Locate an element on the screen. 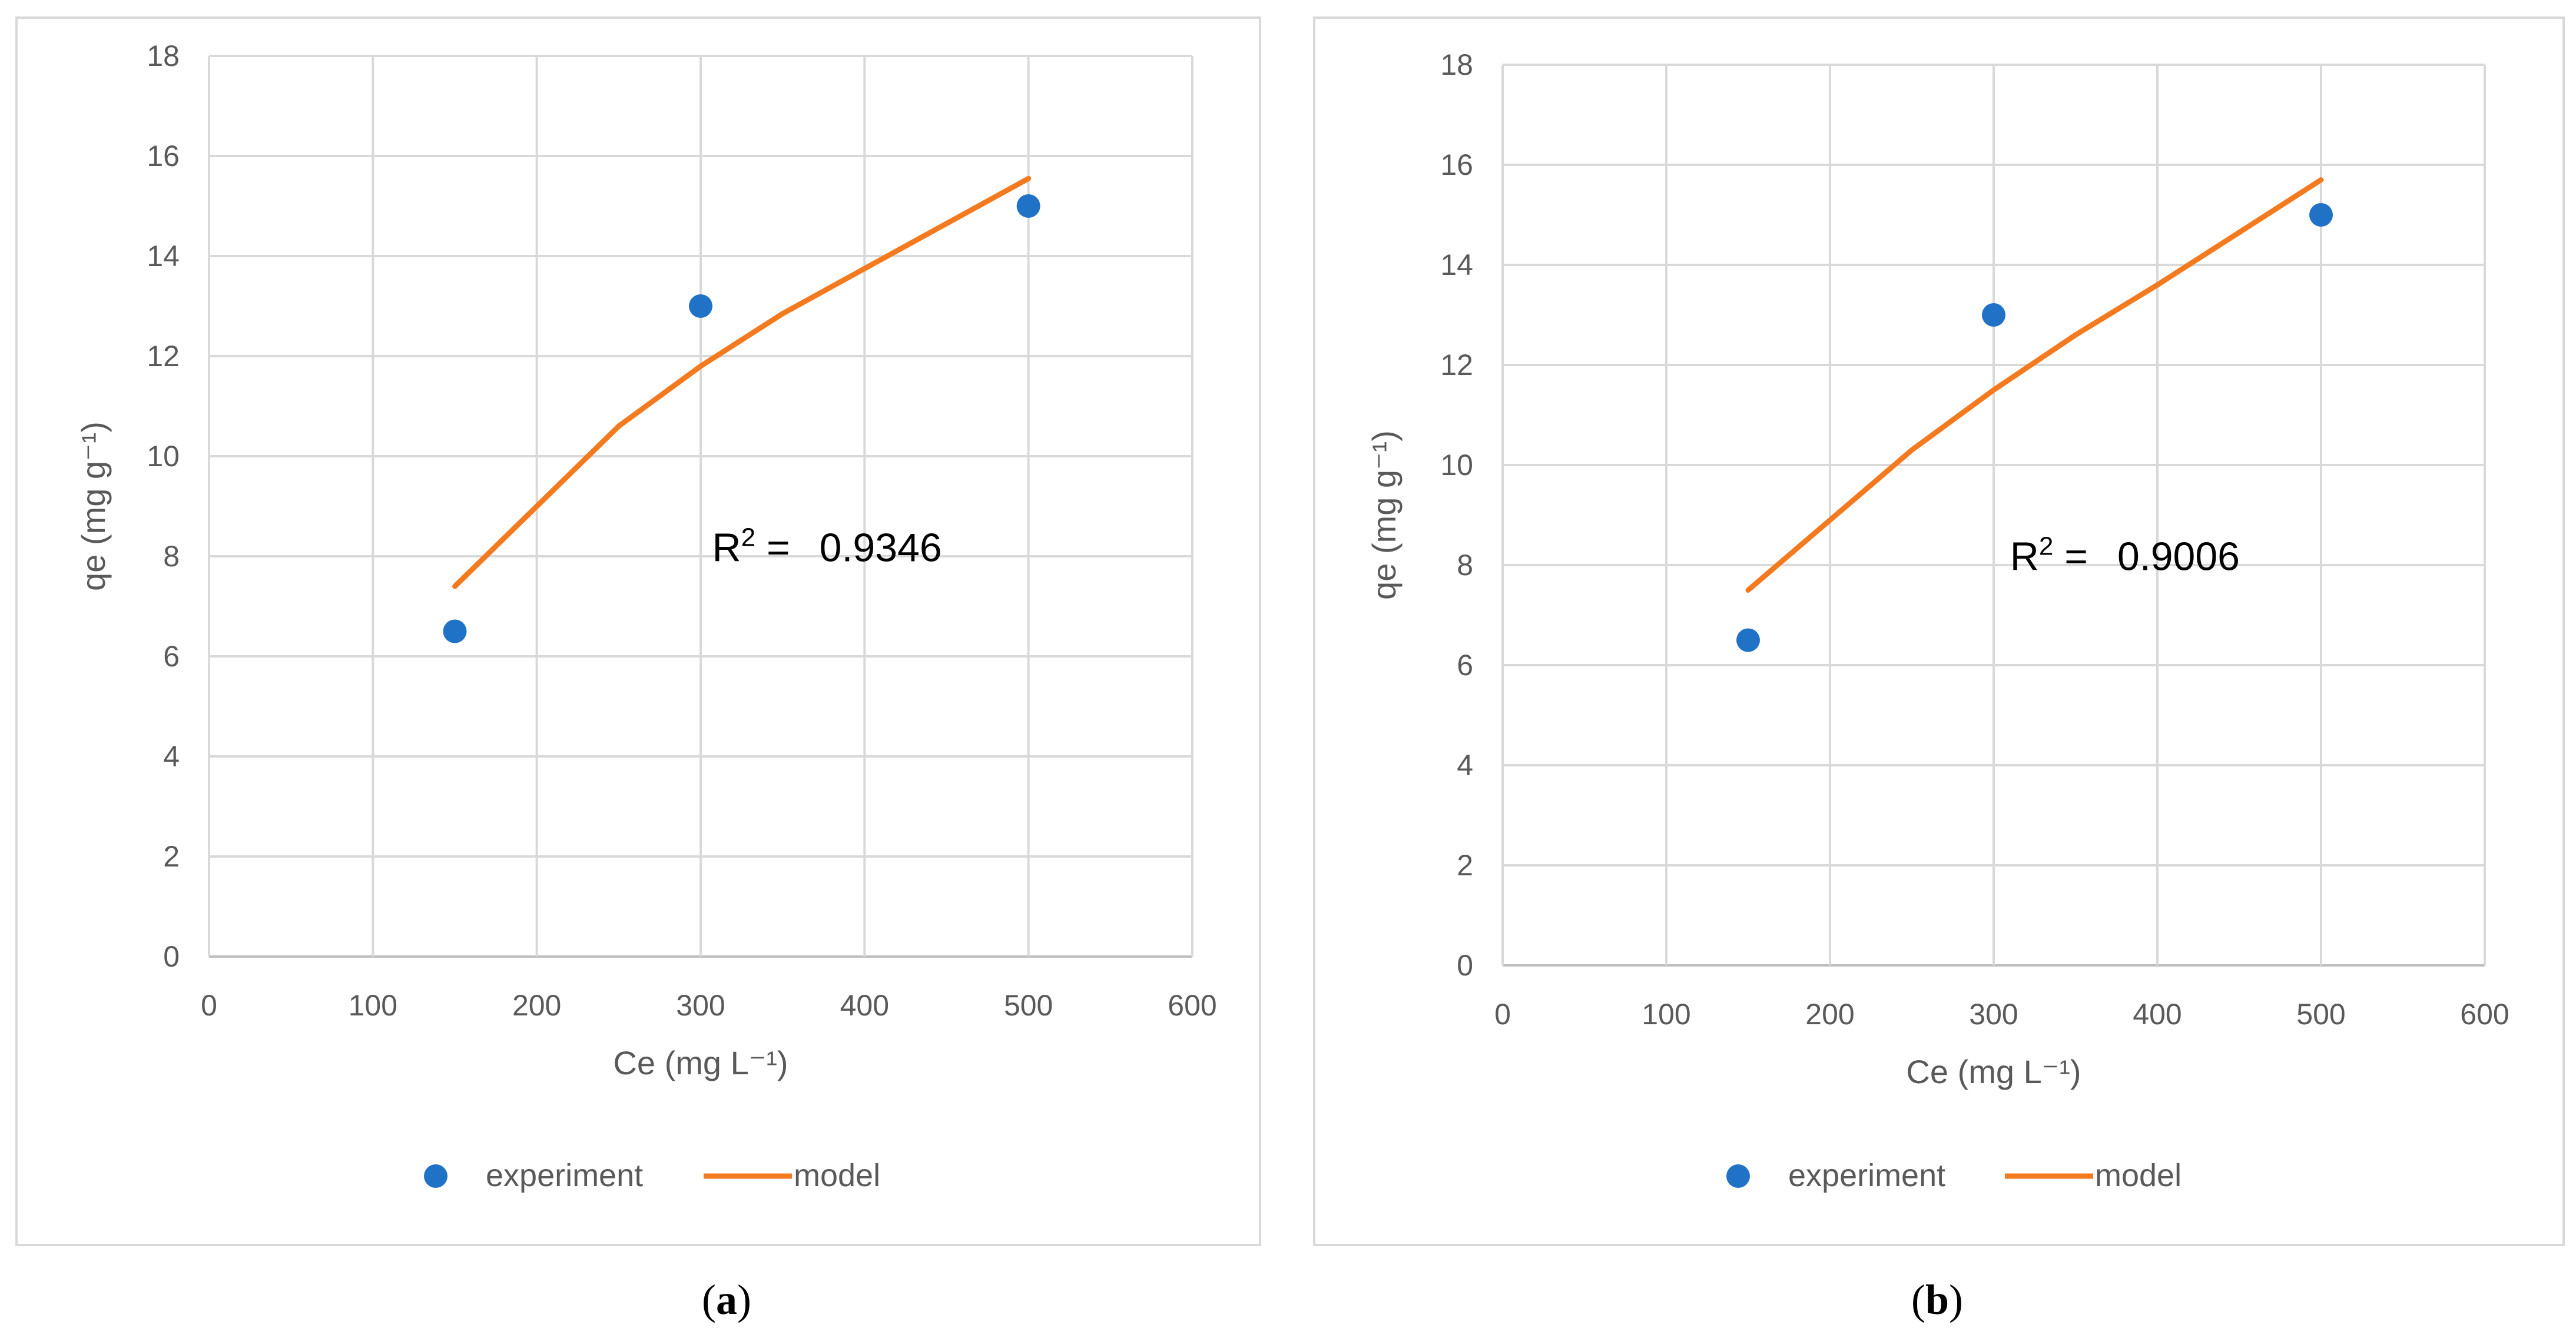  r2-value: 0.9006 is located at coordinates (2178, 556).